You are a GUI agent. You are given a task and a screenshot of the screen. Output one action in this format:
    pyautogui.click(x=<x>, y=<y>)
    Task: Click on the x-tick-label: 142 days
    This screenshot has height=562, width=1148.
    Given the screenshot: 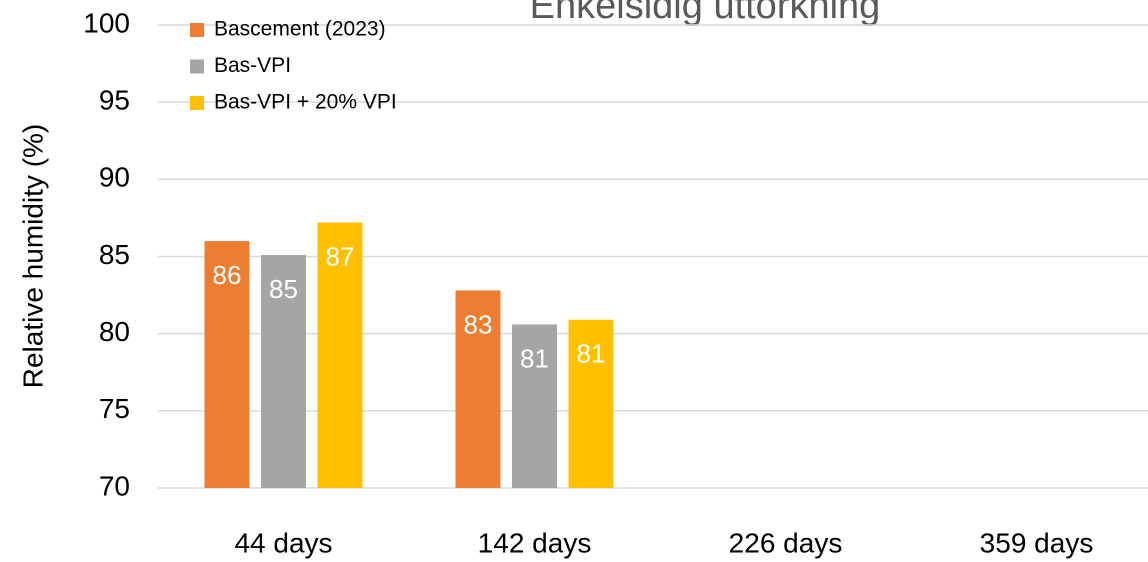 What is the action you would take?
    pyautogui.click(x=535, y=542)
    